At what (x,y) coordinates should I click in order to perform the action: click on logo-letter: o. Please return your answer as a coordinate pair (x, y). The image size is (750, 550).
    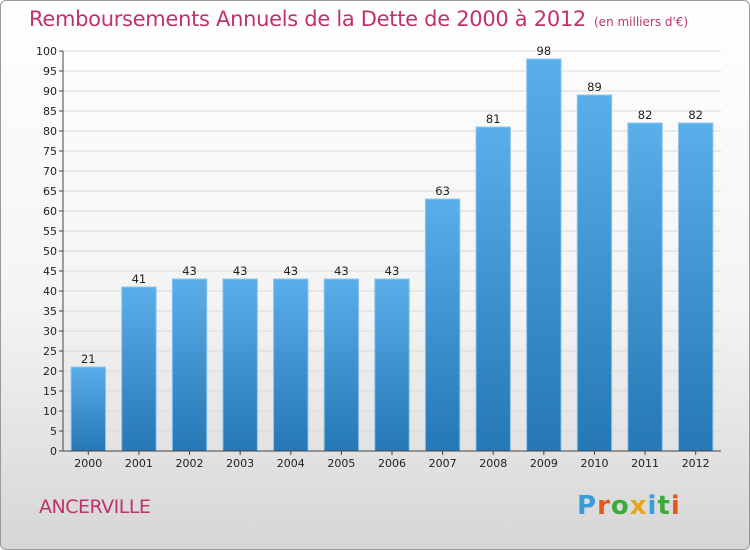
    Looking at the image, I should click on (620, 506).